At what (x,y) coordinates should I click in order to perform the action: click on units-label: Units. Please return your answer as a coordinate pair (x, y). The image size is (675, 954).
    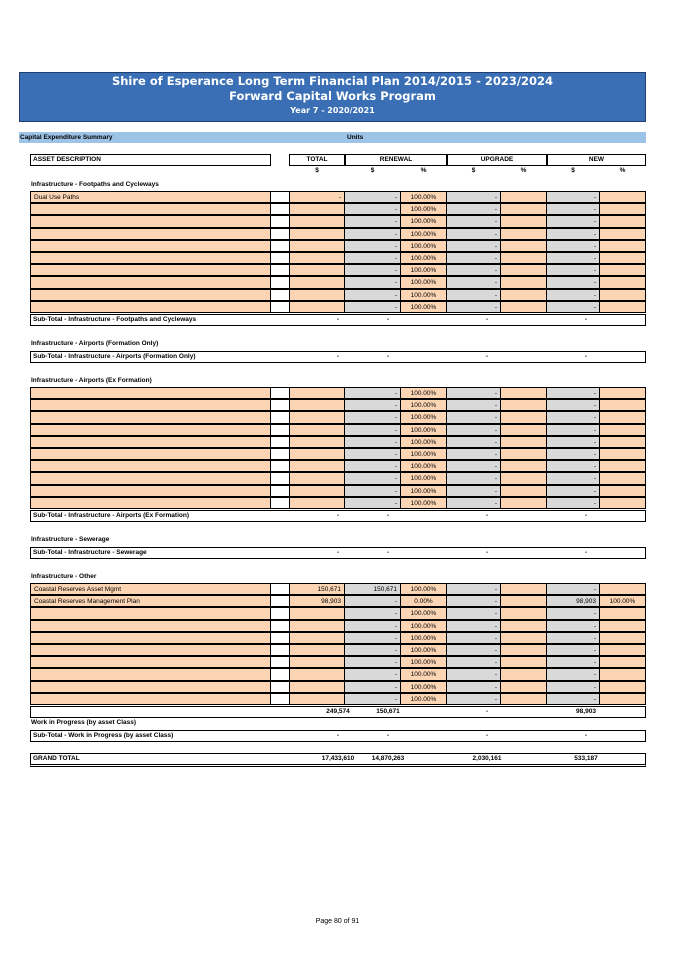
    Looking at the image, I should click on (355, 137).